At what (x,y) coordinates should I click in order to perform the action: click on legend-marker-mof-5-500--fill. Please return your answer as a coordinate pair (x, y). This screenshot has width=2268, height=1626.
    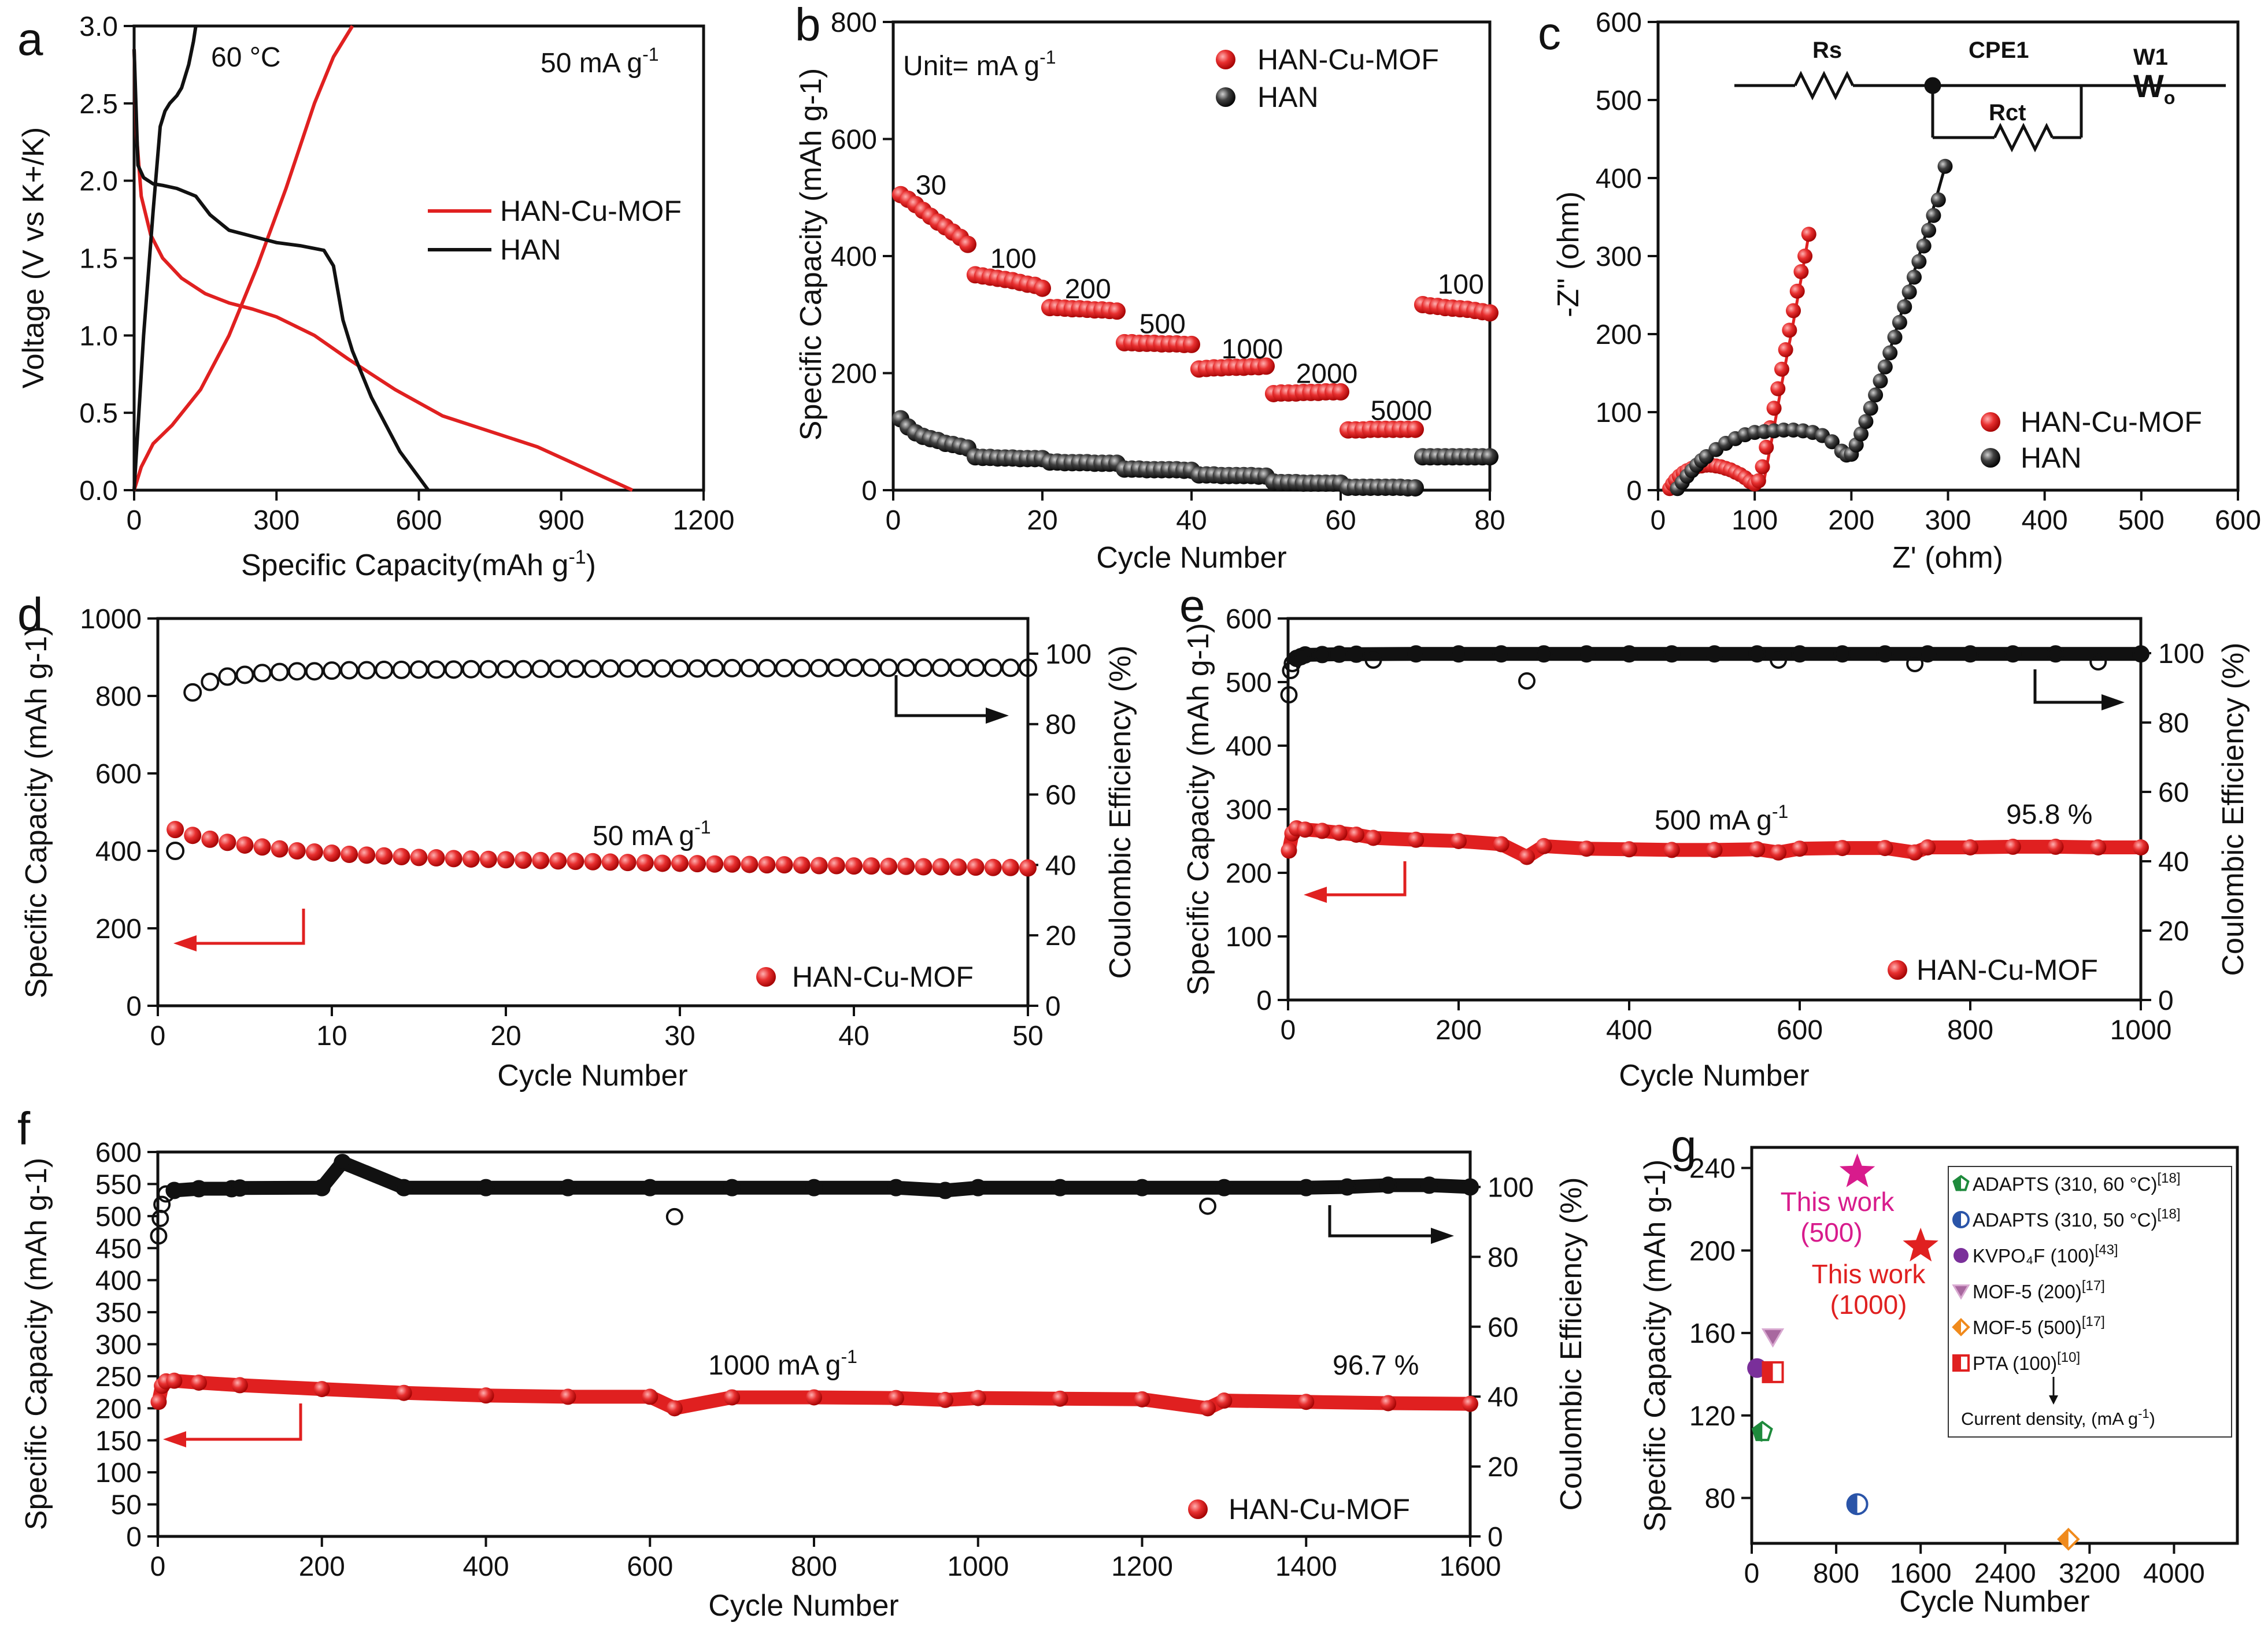
    Looking at the image, I should click on (1957, 1327).